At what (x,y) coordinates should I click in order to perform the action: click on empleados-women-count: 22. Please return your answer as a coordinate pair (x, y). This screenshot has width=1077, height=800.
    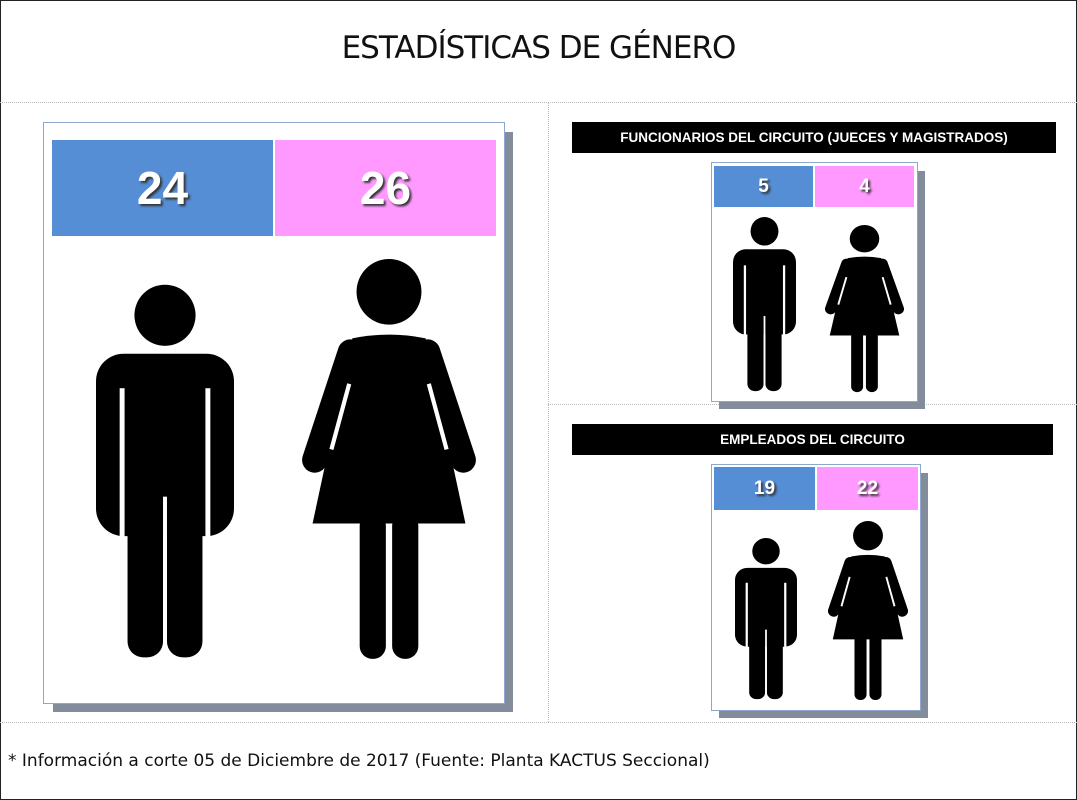
    Looking at the image, I should click on (867, 488).